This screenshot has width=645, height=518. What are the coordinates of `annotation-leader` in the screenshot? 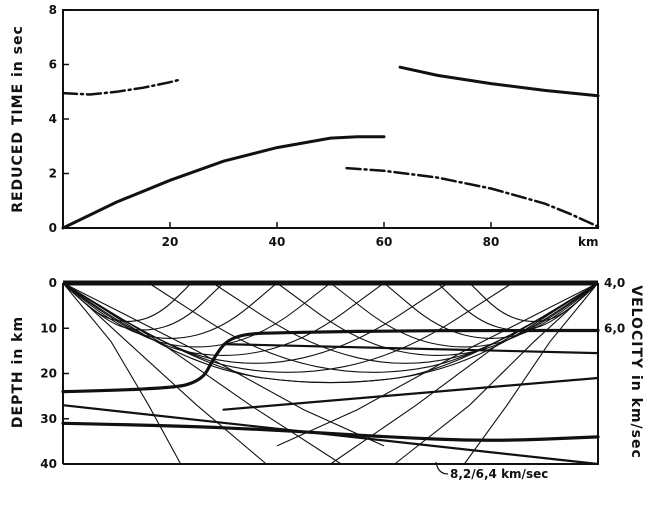 It's located at (442, 468).